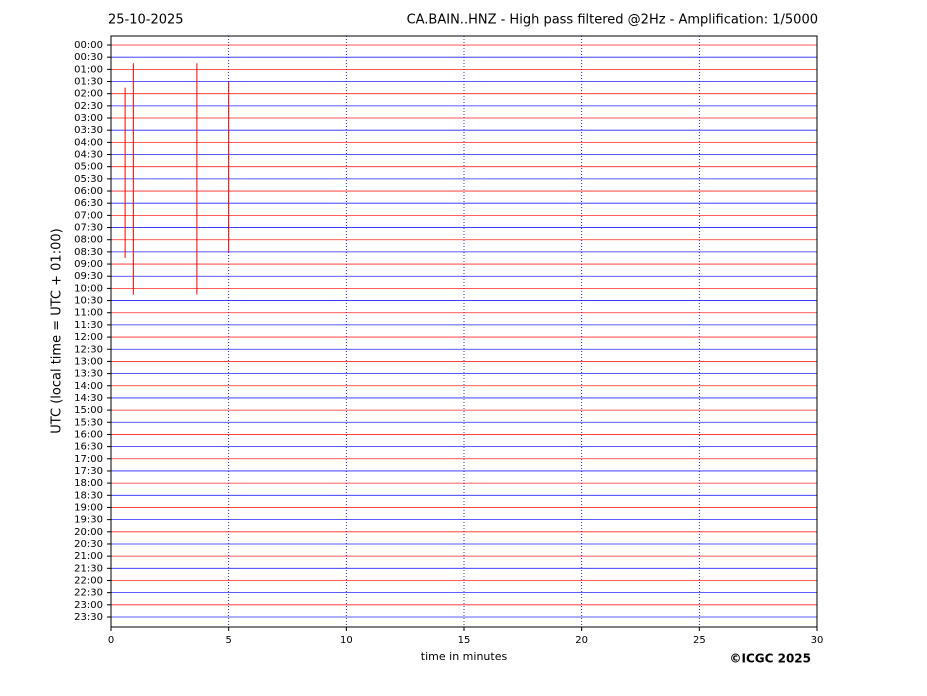  Describe the element at coordinates (111, 640) in the screenshot. I see `x-tick-label: 0` at that location.